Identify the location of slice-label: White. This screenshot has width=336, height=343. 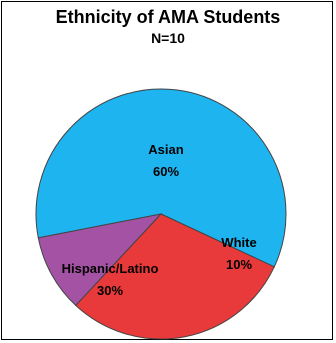
(238, 242).